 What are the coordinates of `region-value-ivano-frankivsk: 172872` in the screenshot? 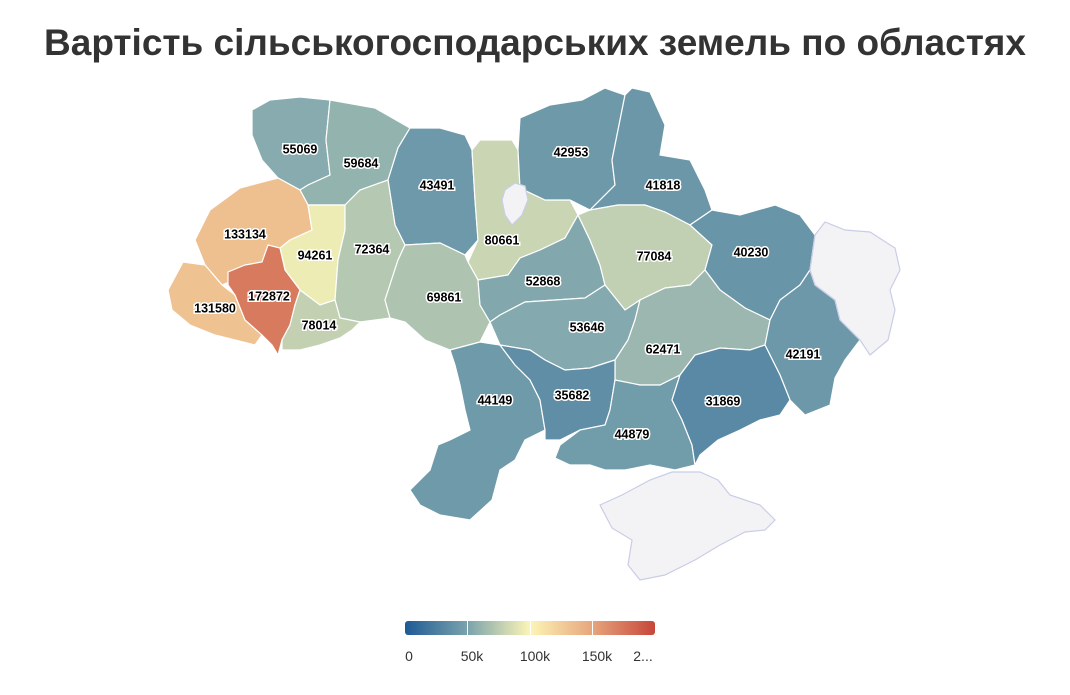 It's located at (269, 296).